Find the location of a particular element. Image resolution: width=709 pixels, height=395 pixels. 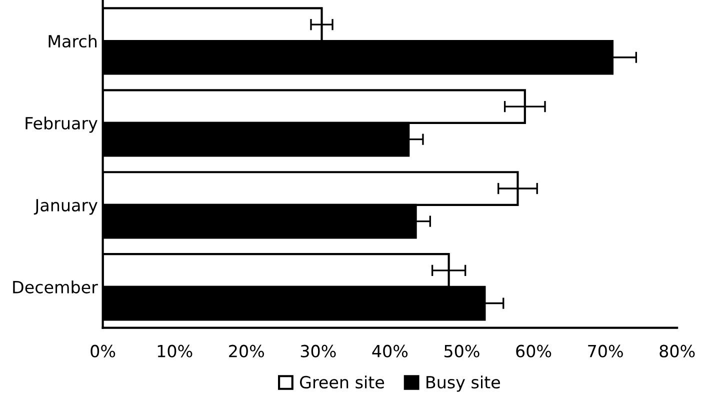

x-tick-label: 70% is located at coordinates (605, 351).